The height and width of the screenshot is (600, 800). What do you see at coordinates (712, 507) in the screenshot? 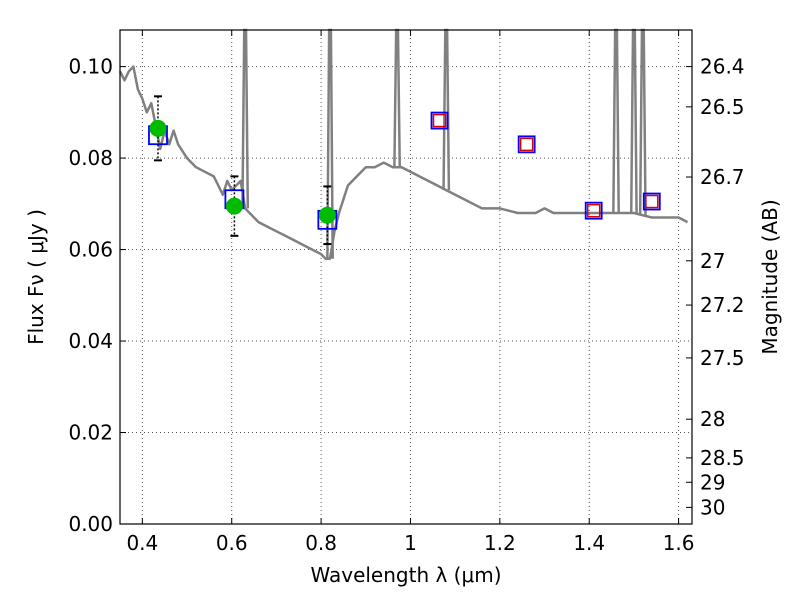
I see `magnitude-tick-label: 30` at bounding box center [712, 507].